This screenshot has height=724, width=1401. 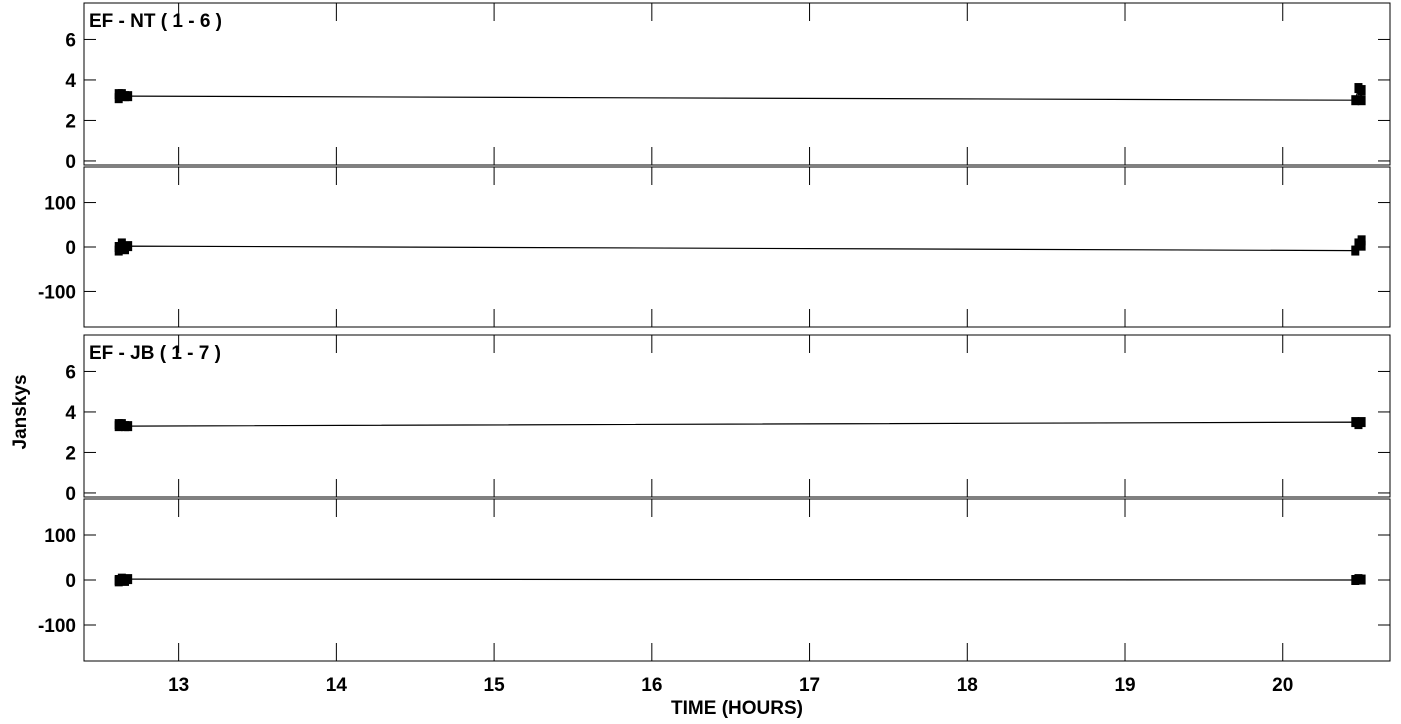 What do you see at coordinates (651, 685) in the screenshot?
I see `x-tick-label: 16` at bounding box center [651, 685].